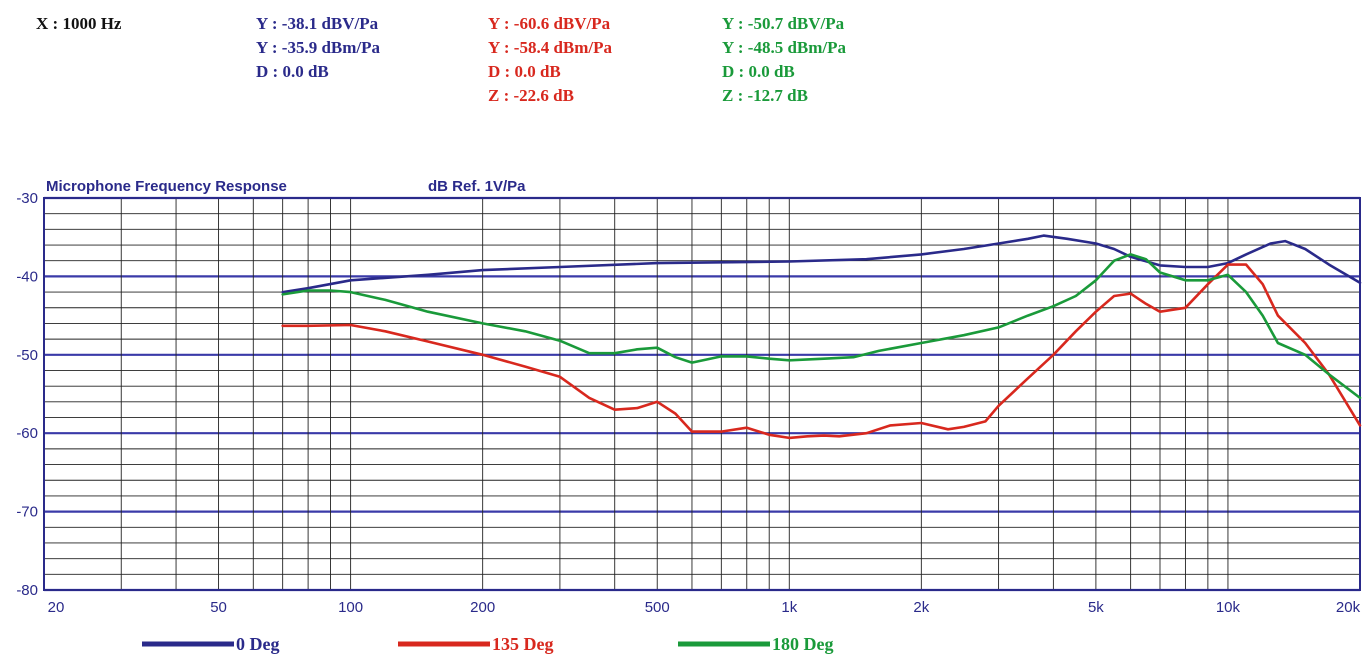 This screenshot has width=1370, height=665. I want to click on legend-label: 135 Deg, so click(523, 644).